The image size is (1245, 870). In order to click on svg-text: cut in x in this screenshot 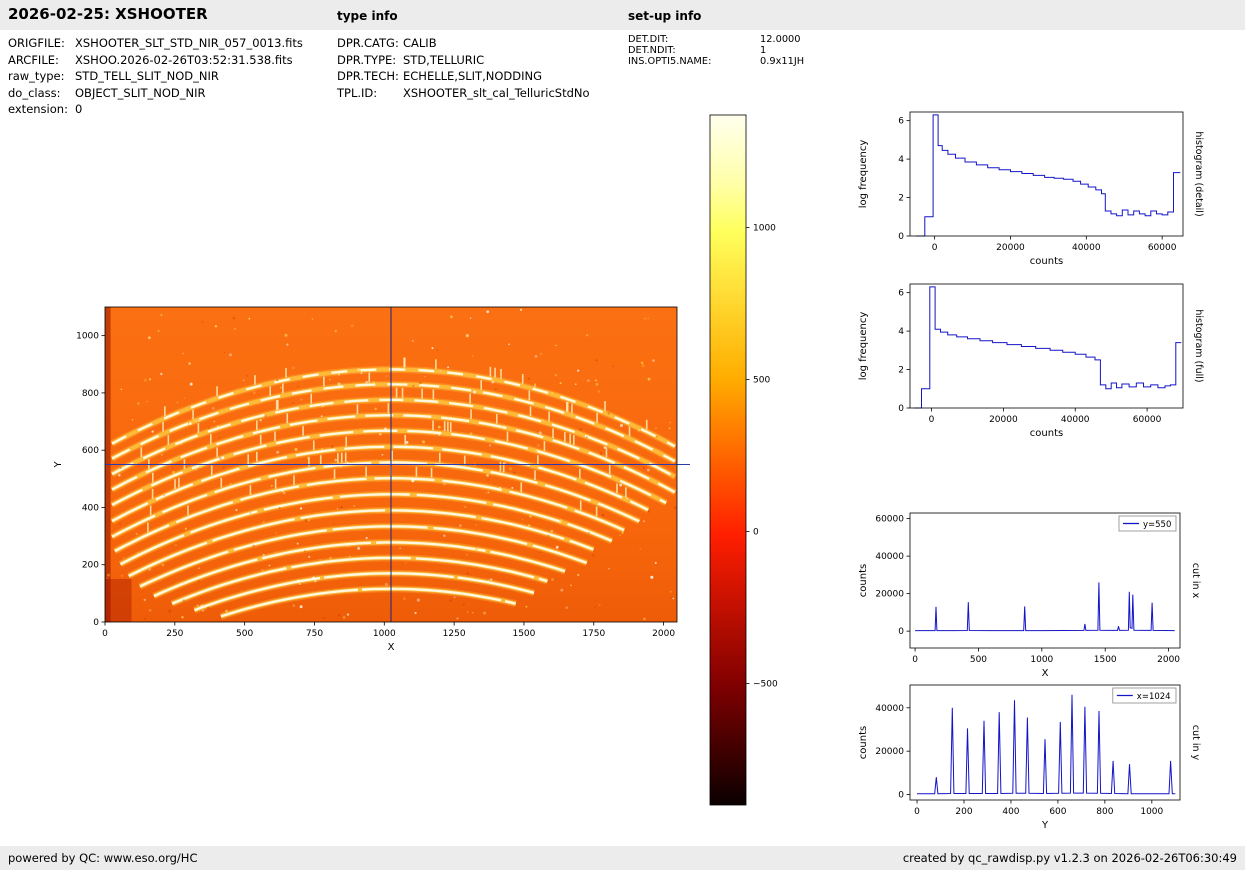, I will do `click(1195, 581)`.